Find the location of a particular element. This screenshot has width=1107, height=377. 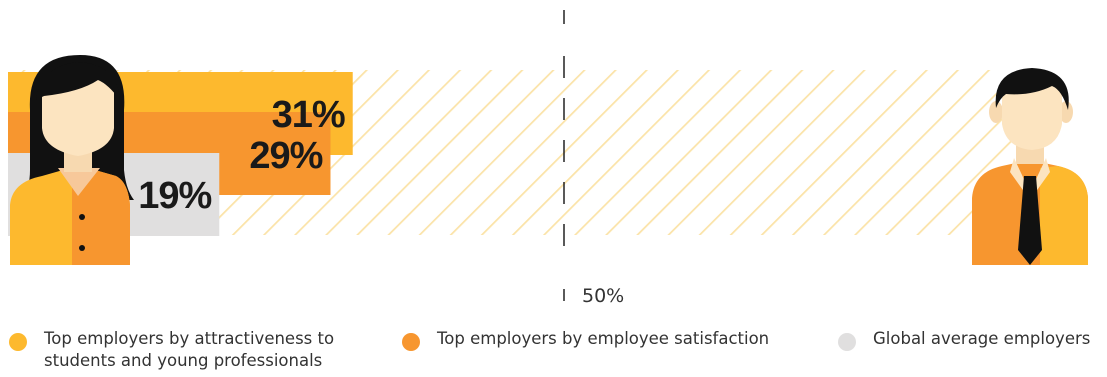

legend-item-satisfaction: Top employers by employee satisfaction is located at coordinates (602, 339).